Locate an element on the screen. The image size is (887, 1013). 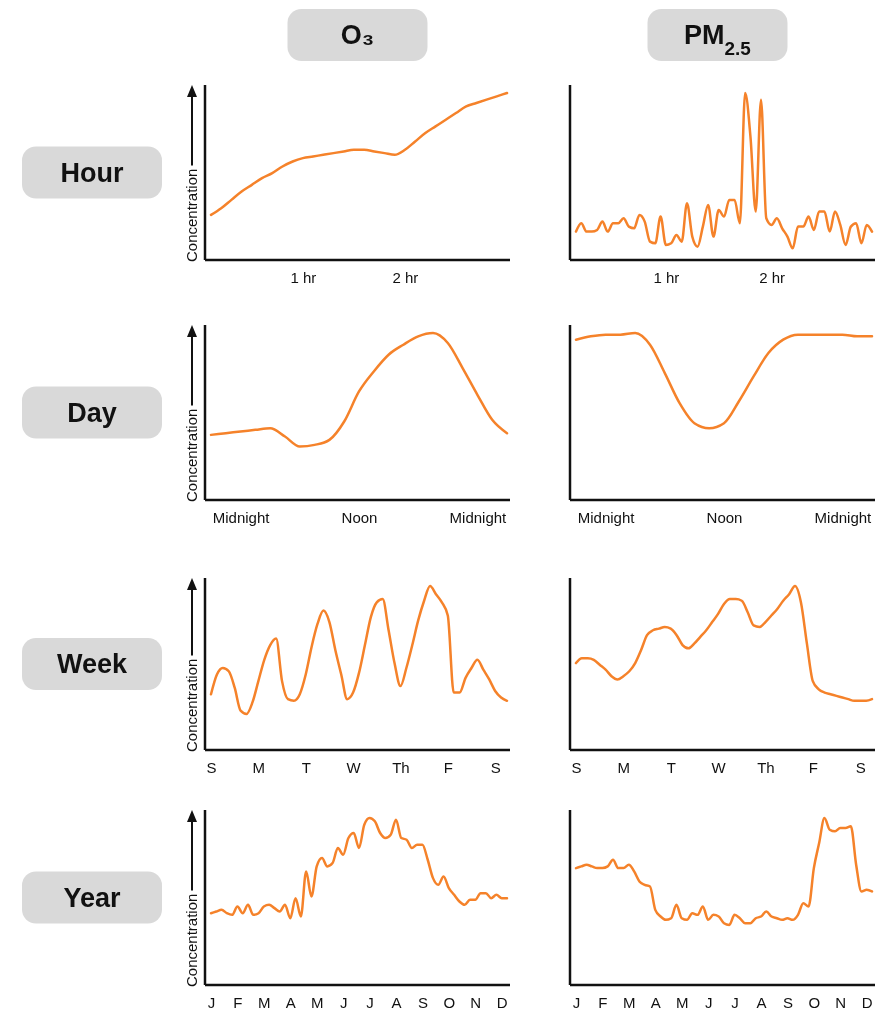
text: Year is located at coordinates (92, 897).